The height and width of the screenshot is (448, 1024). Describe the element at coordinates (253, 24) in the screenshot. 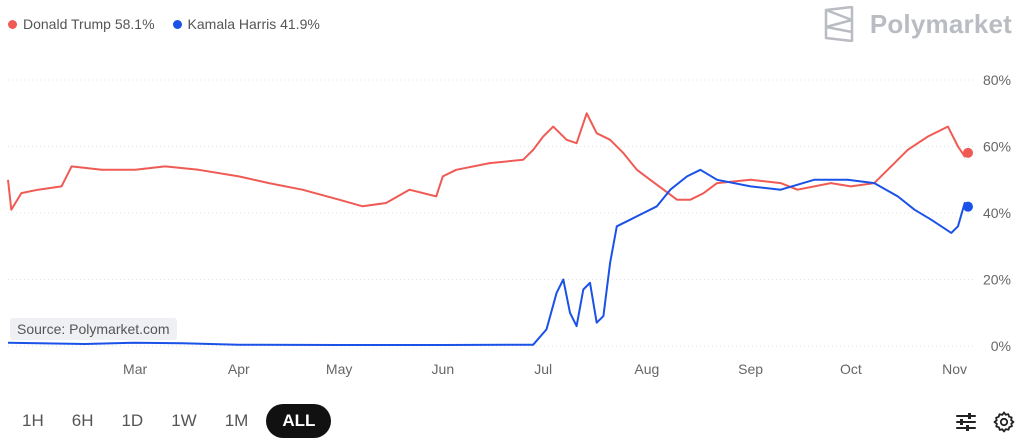

I see `legend-label-harris: Kamala Harris 41.9%` at that location.